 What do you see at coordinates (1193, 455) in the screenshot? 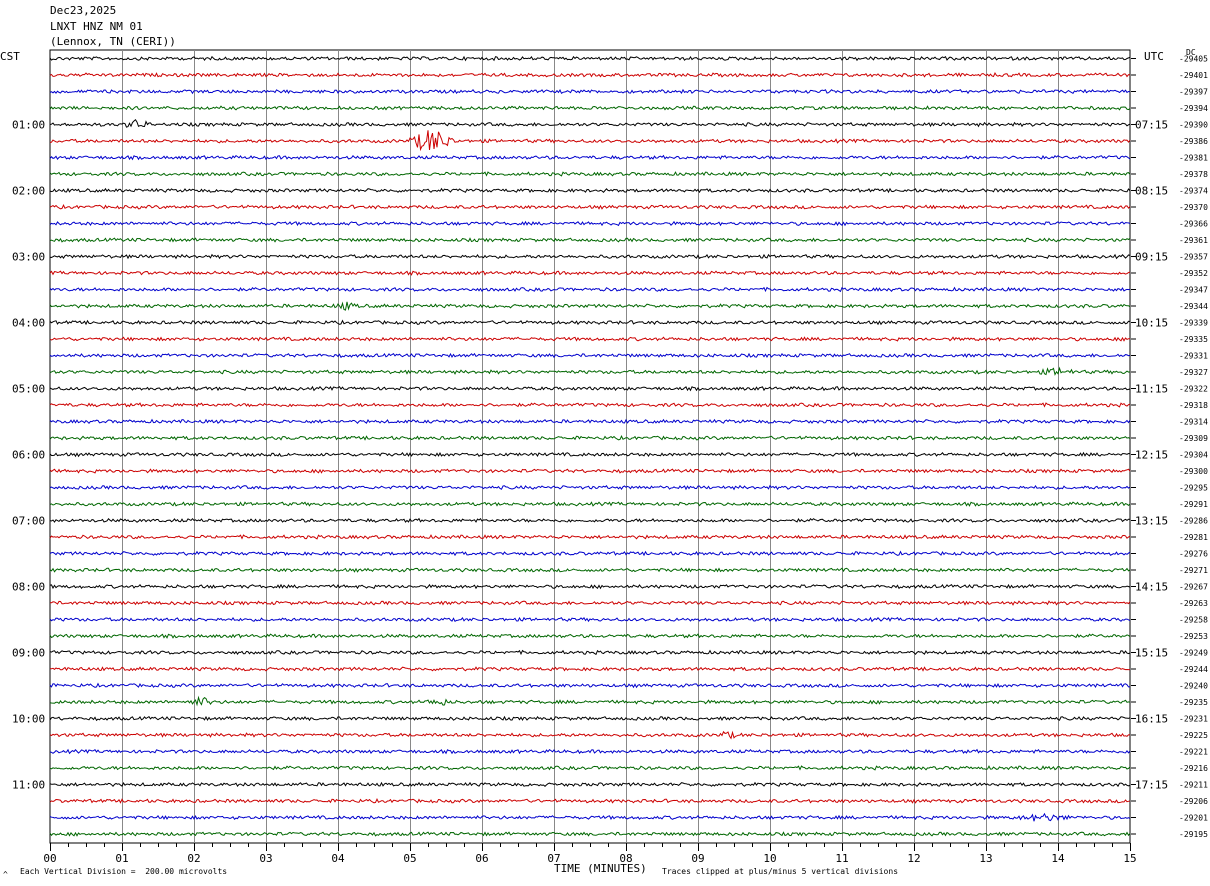
I see `dc-offset-label: -29304` at bounding box center [1193, 455].